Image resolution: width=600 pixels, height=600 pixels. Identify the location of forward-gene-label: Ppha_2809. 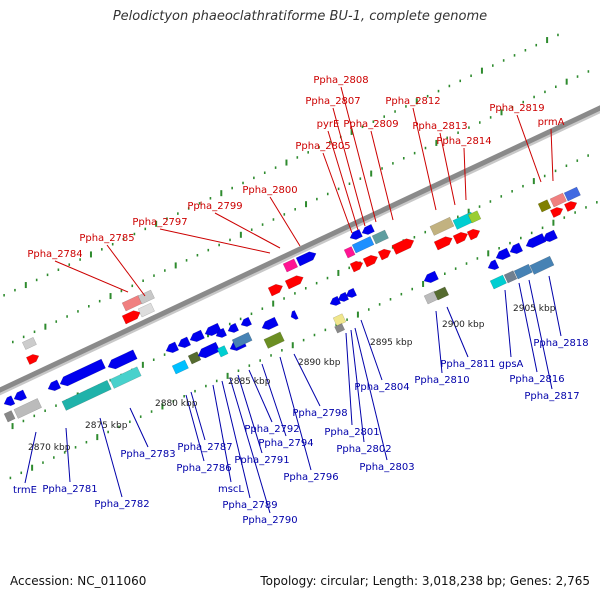
(370, 124).